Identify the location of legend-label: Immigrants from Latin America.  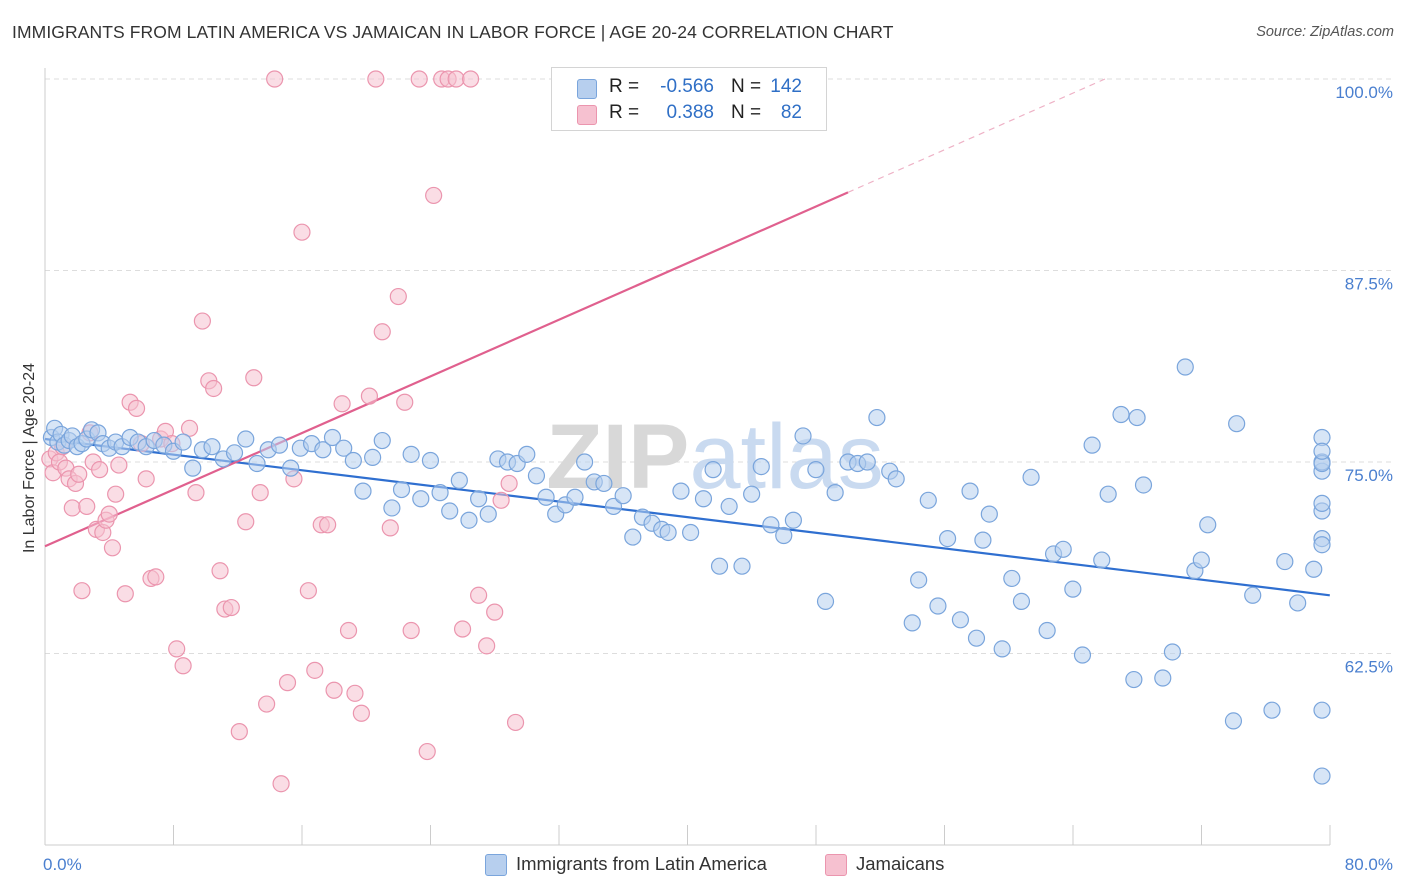
(641, 863).